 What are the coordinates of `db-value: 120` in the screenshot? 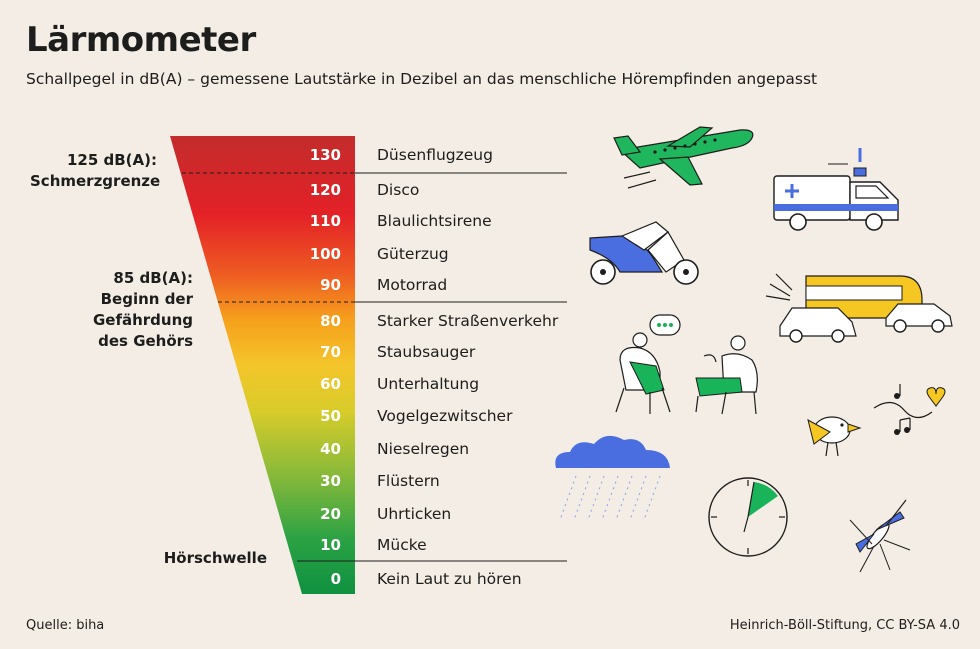 It's located at (325, 190).